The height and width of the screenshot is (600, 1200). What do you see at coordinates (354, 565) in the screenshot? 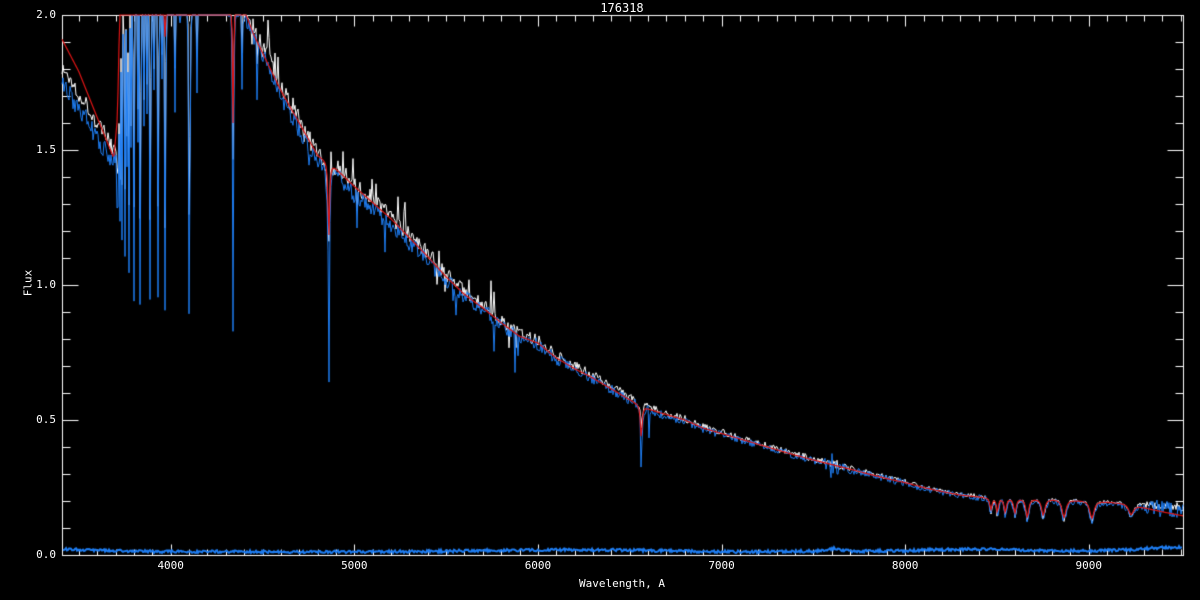
I see `x-tick-label: 5000` at bounding box center [354, 565].